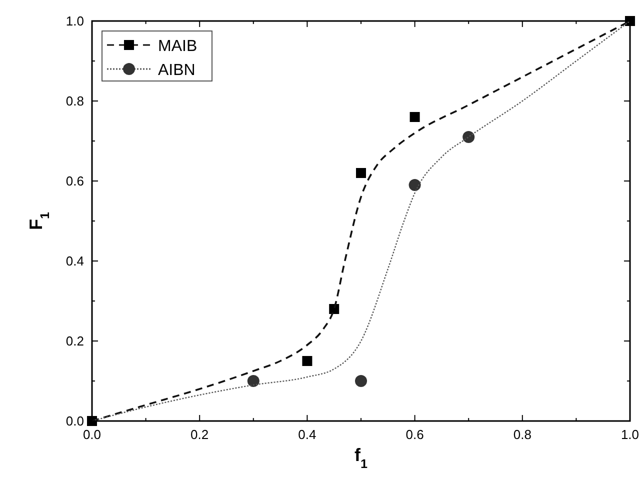  What do you see at coordinates (75, 181) in the screenshot?
I see `y-tick-label: 0.6` at bounding box center [75, 181].